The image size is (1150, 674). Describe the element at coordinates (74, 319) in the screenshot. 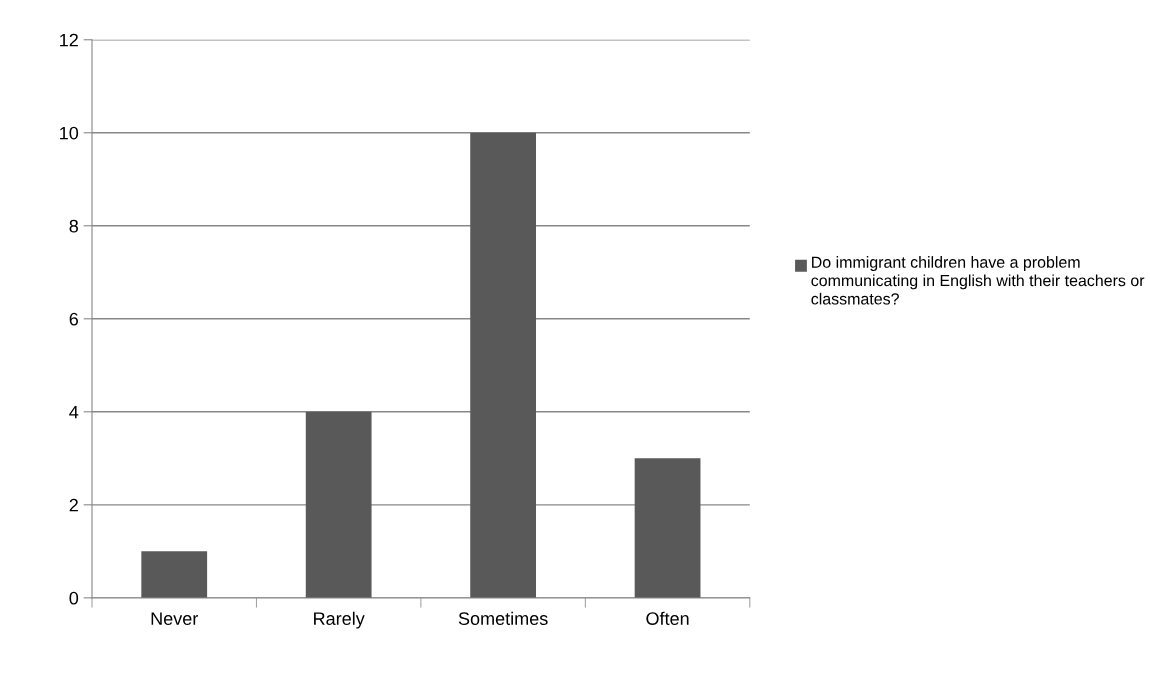

I see `y-tick-label: 6` at that location.